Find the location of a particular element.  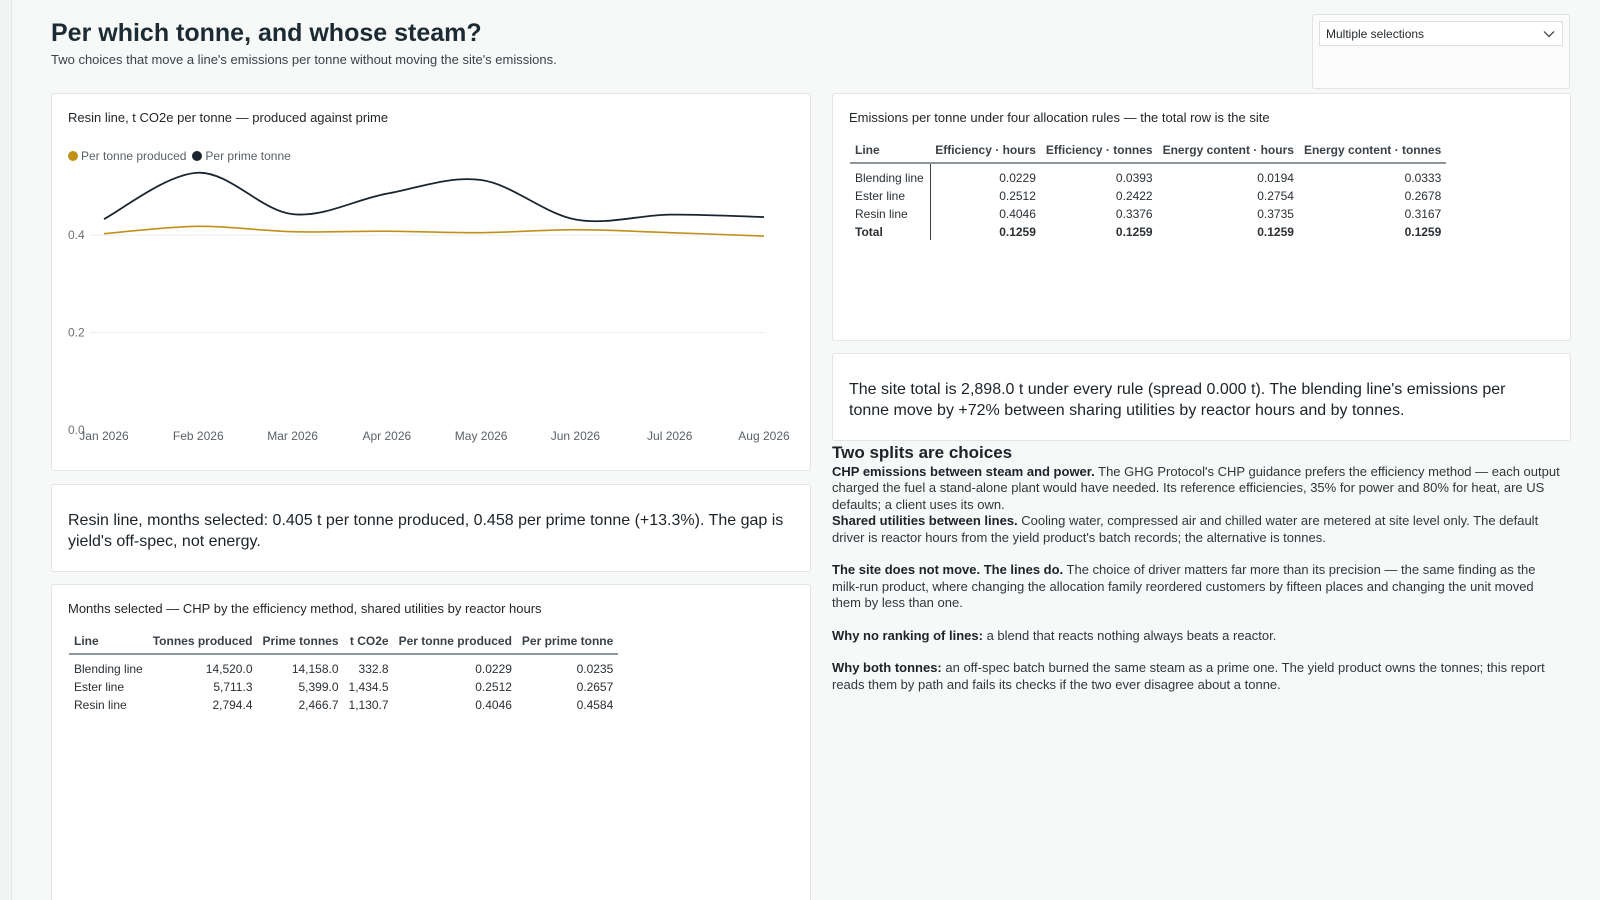

col-energy-tonnes: Energy content · tonnes is located at coordinates (1372, 153).